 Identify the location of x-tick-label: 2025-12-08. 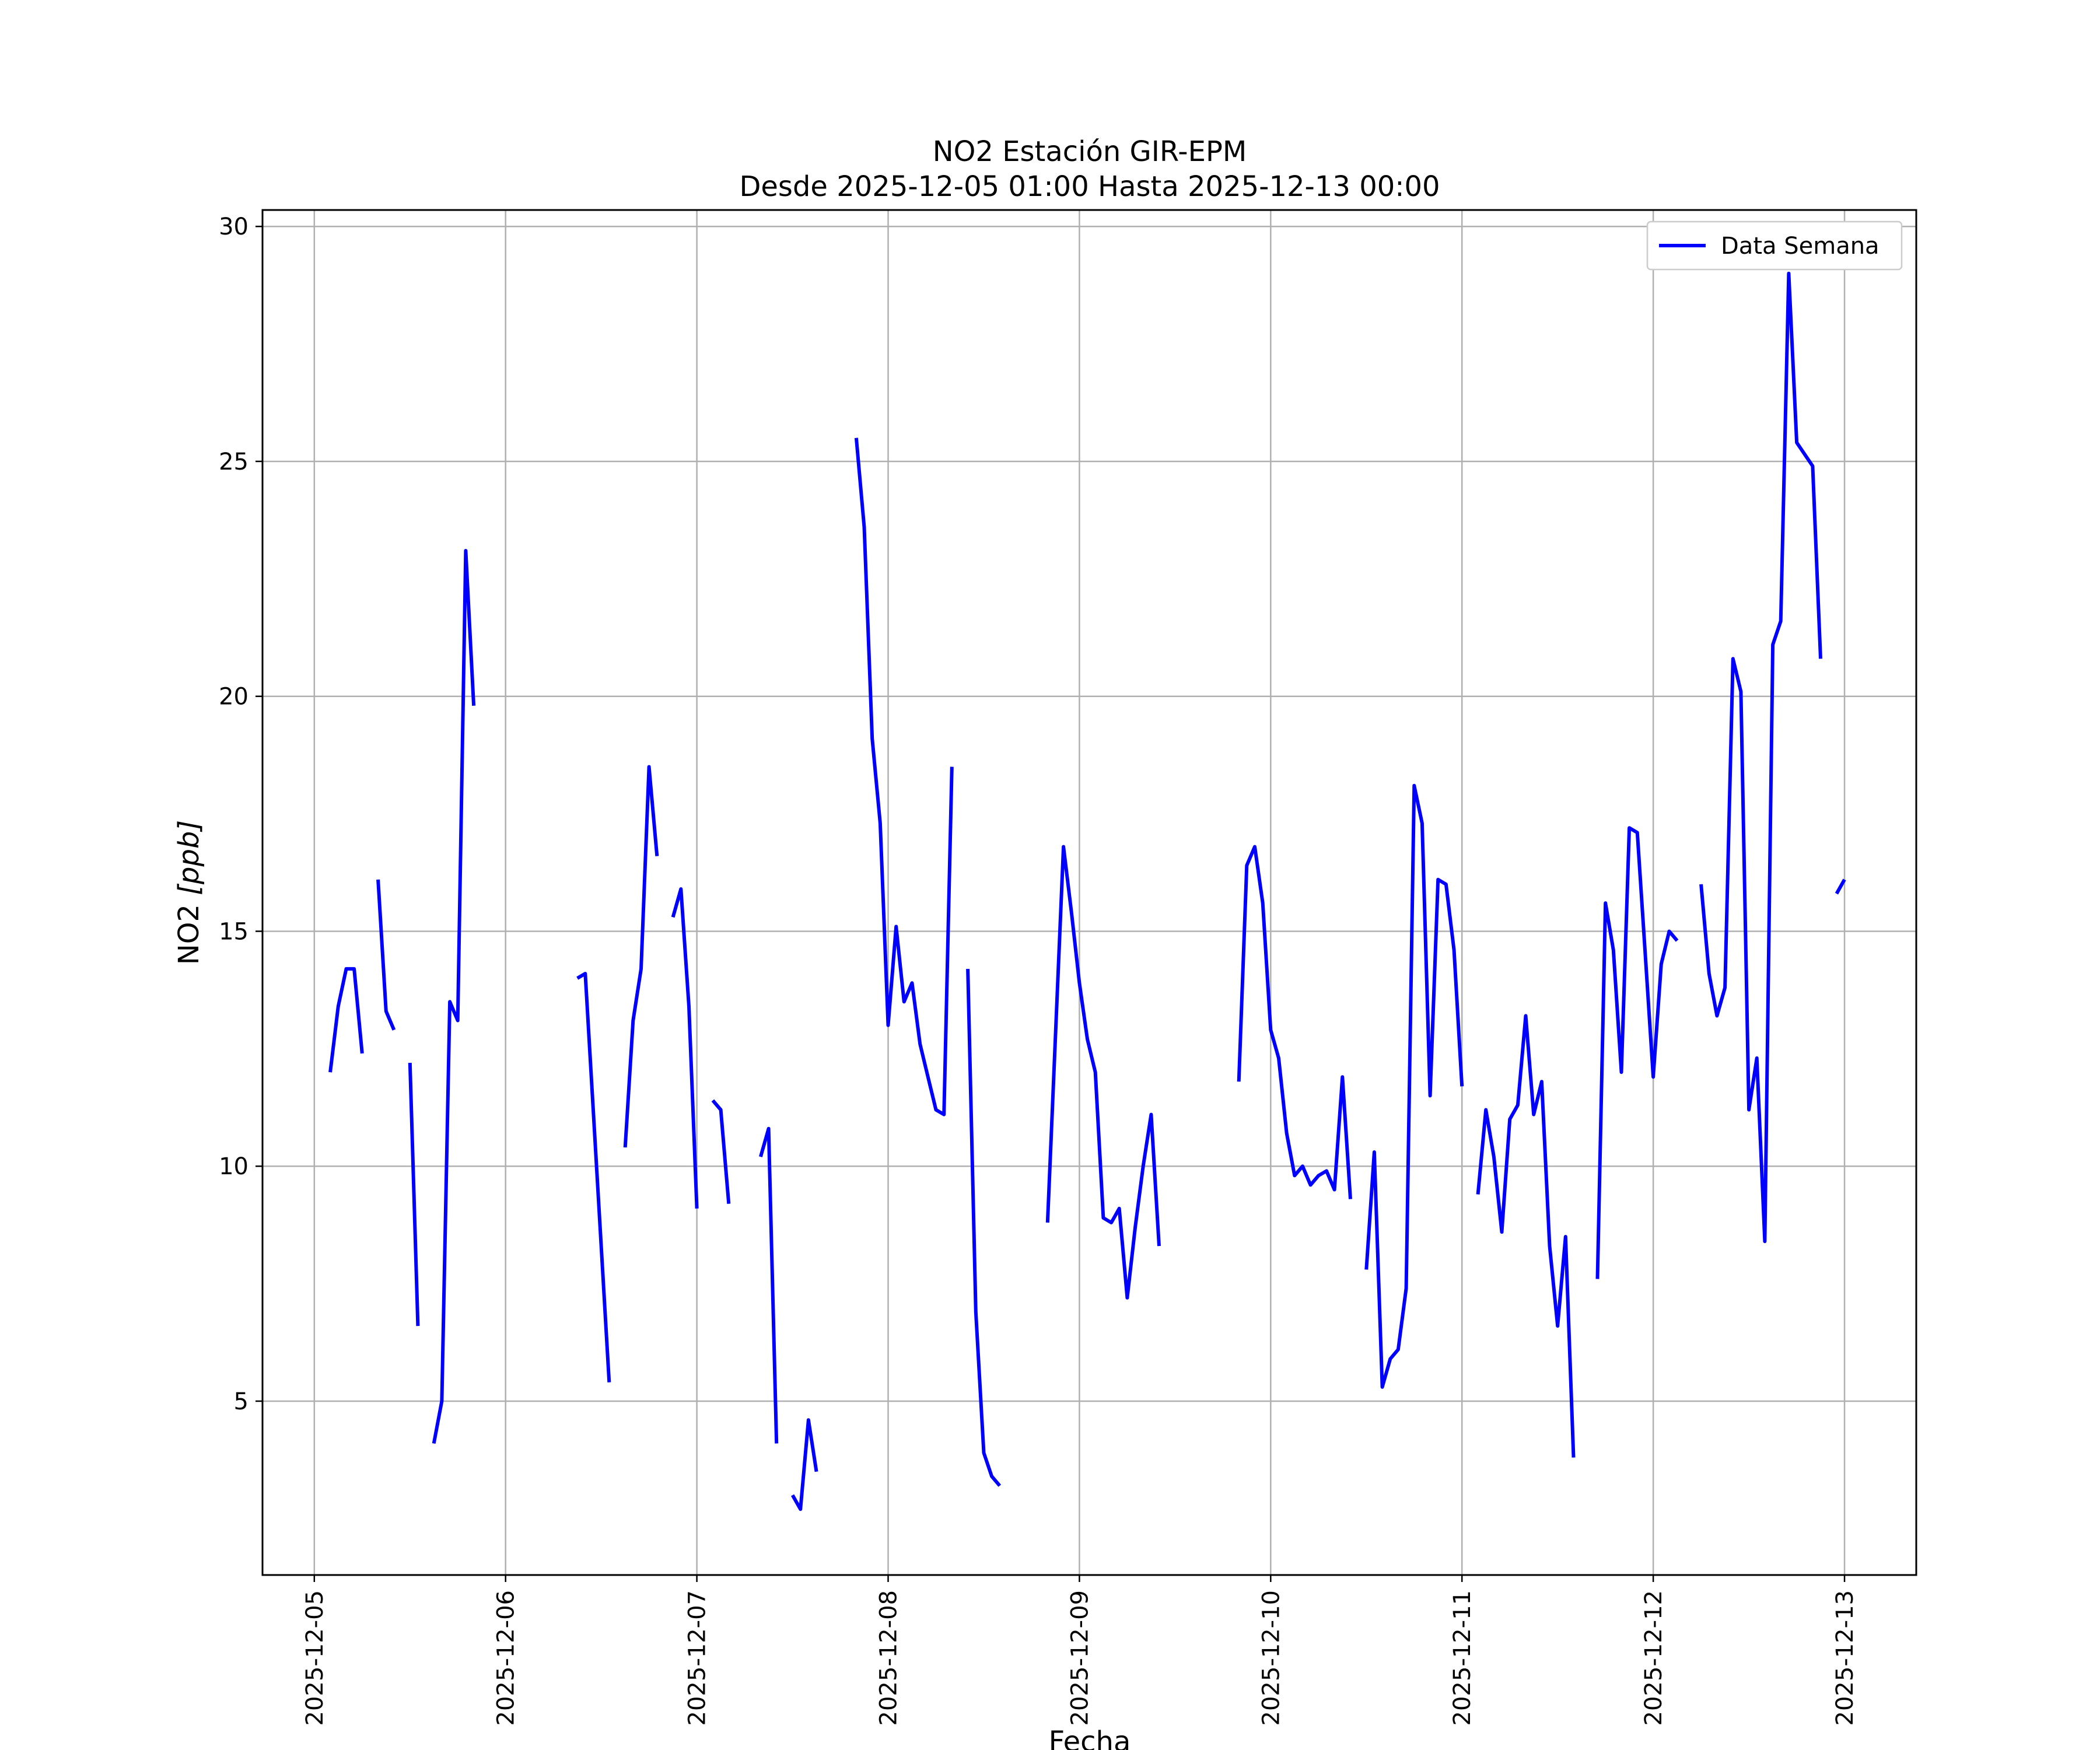
(889, 1658).